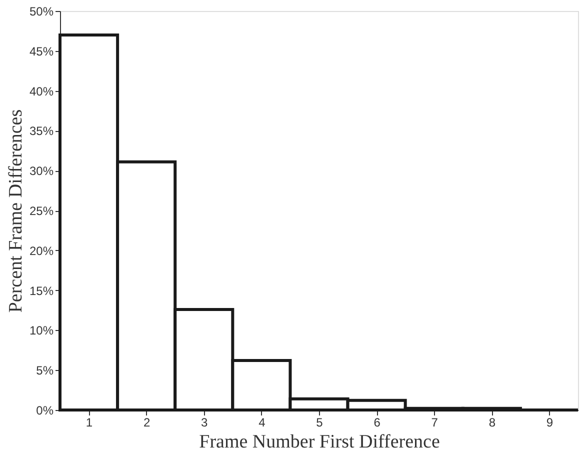 This screenshot has width=585, height=456. Describe the element at coordinates (41, 251) in the screenshot. I see `y-tick-label: 20%` at that location.